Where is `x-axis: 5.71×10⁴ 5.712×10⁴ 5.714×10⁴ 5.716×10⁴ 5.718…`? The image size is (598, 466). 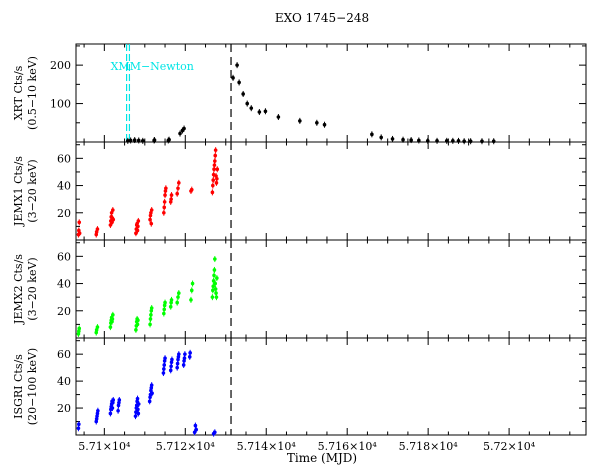
x-axis: 5.71×10⁴ 5.712×10⁴ 5.714×10⁴ 5.716×10⁴ 5.718… is located at coordinates (306, 446).